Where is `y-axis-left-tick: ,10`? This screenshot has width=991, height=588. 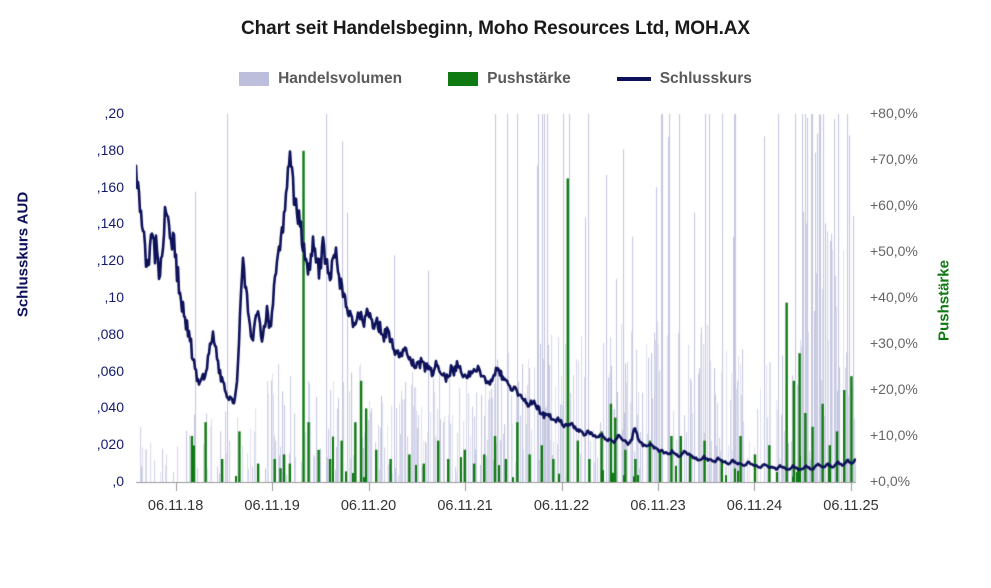
y-axis-left-tick: ,10 is located at coordinates (114, 297).